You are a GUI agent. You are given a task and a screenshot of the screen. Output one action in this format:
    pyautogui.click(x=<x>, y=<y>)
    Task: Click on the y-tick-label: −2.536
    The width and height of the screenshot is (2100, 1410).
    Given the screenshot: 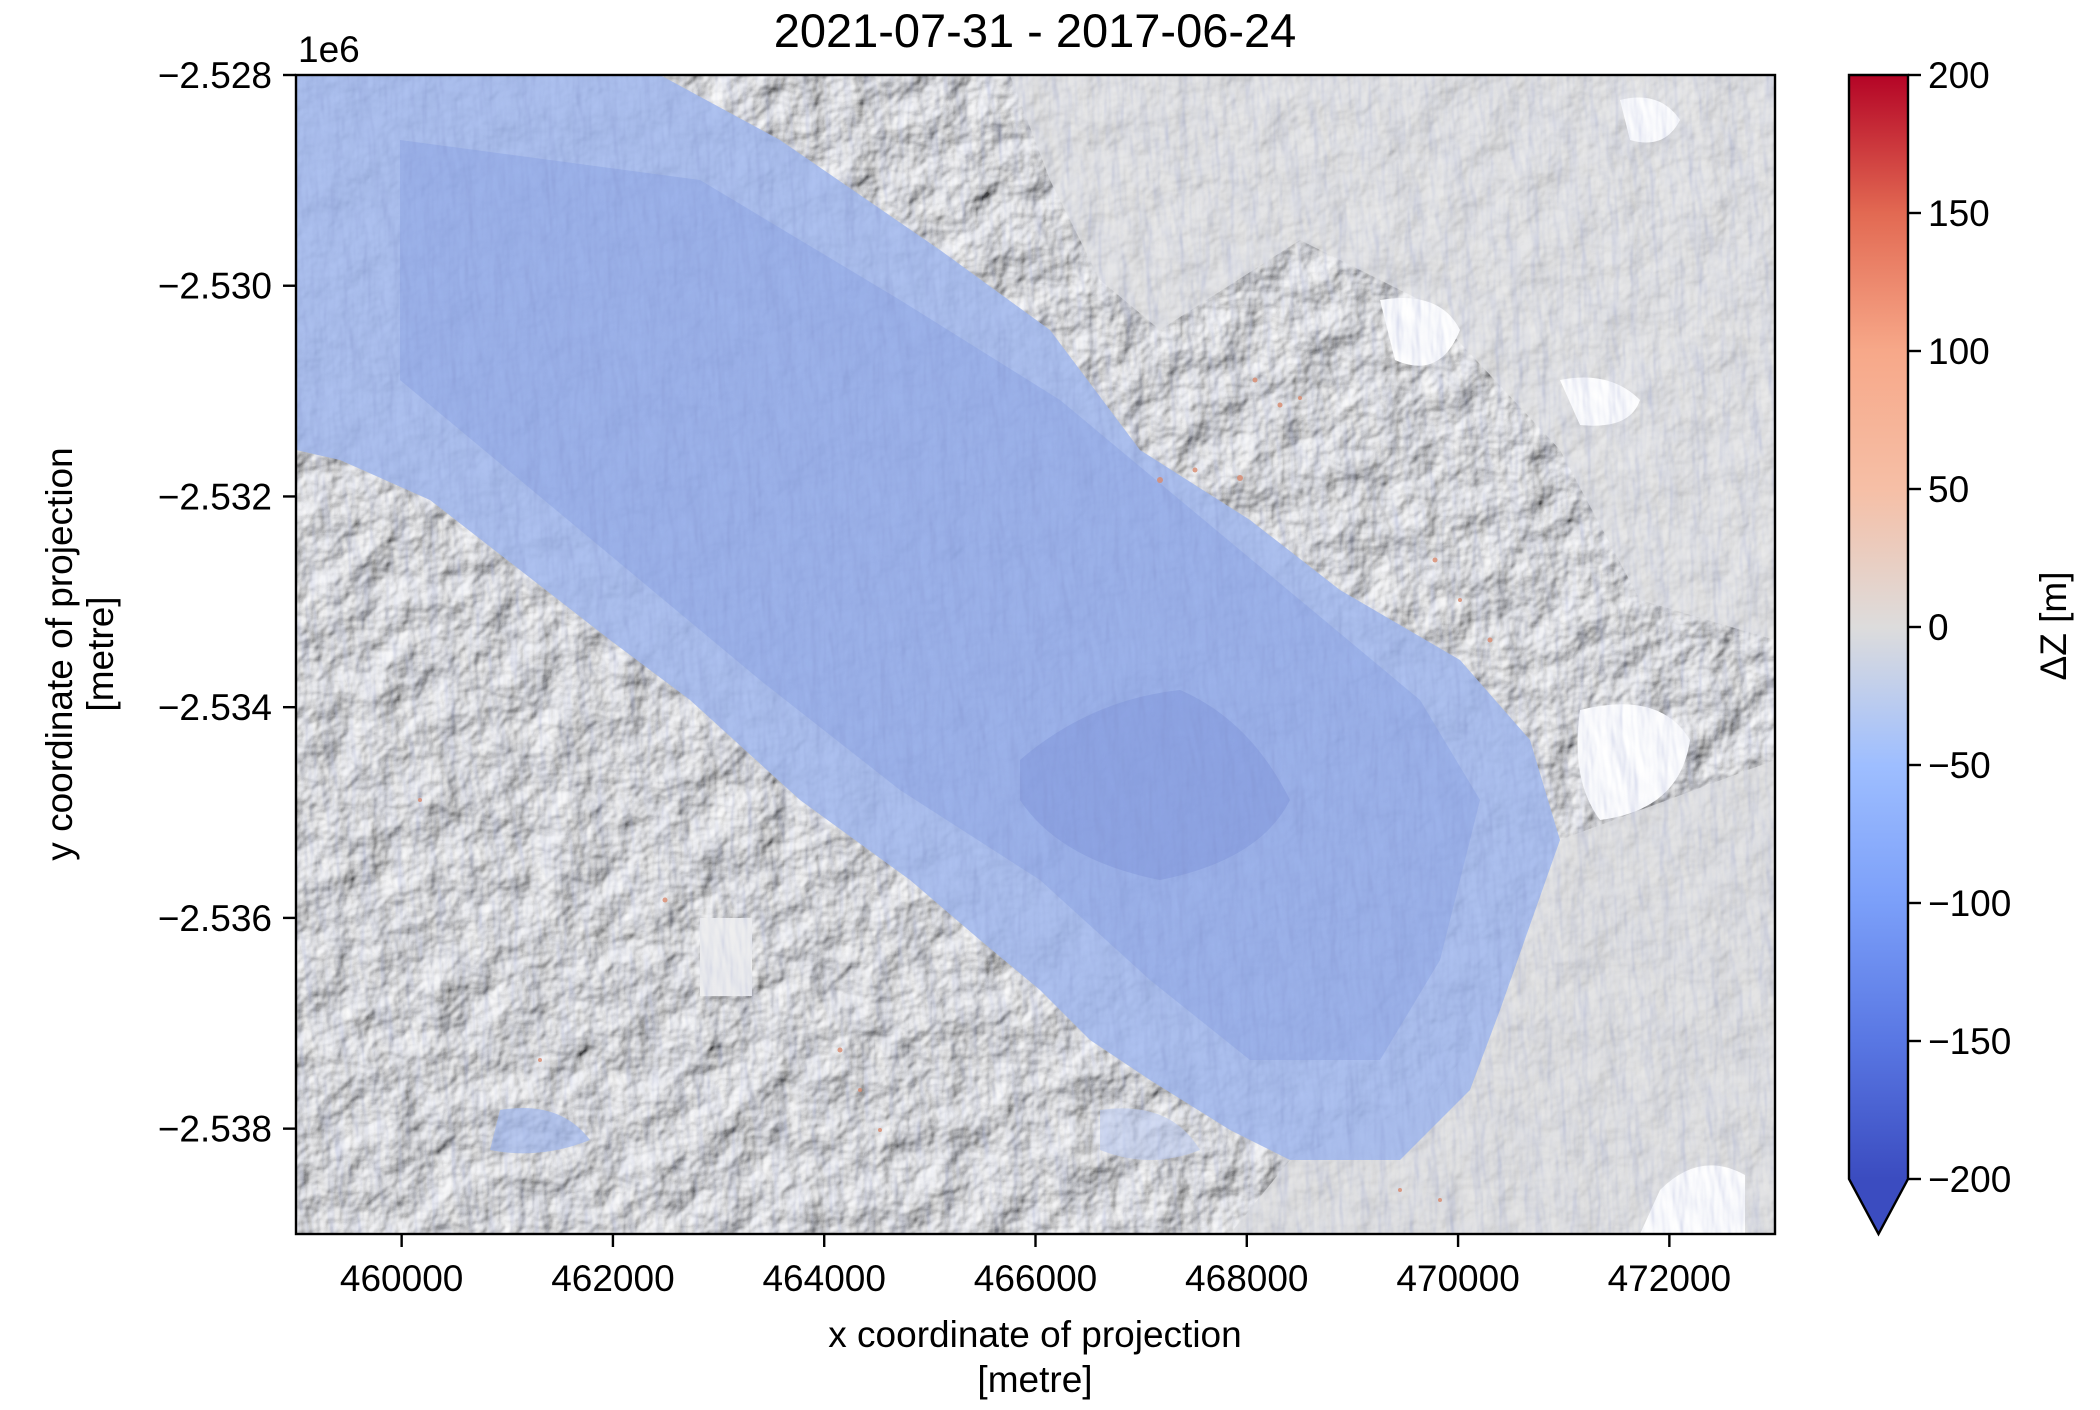 What is the action you would take?
    pyautogui.click(x=215, y=918)
    